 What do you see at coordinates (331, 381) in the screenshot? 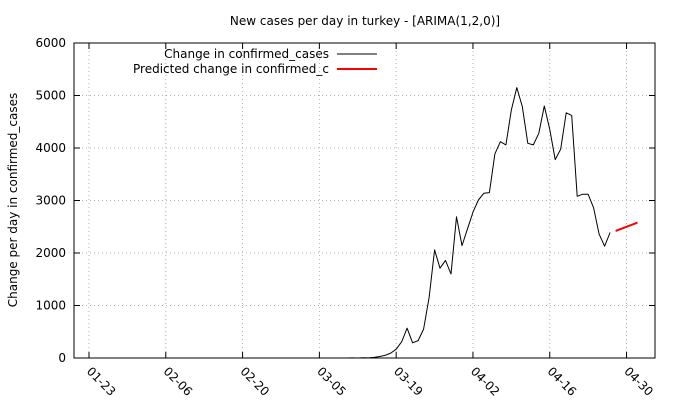
I see `x-tick-label: 03-05` at bounding box center [331, 381].